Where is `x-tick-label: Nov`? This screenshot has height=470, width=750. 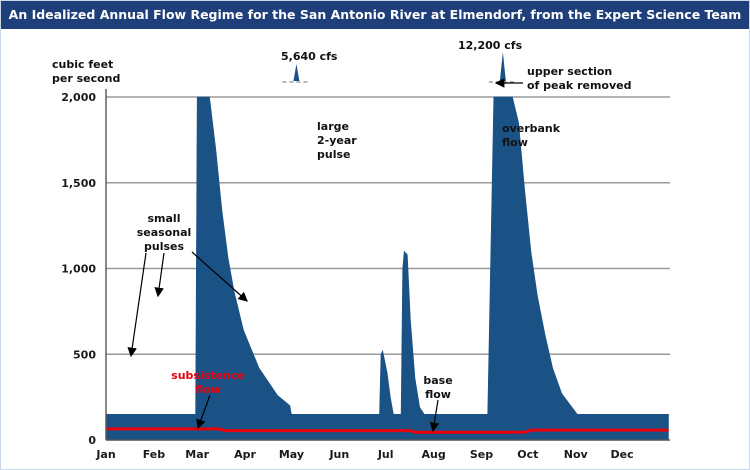 x-tick-label: Nov is located at coordinates (576, 454).